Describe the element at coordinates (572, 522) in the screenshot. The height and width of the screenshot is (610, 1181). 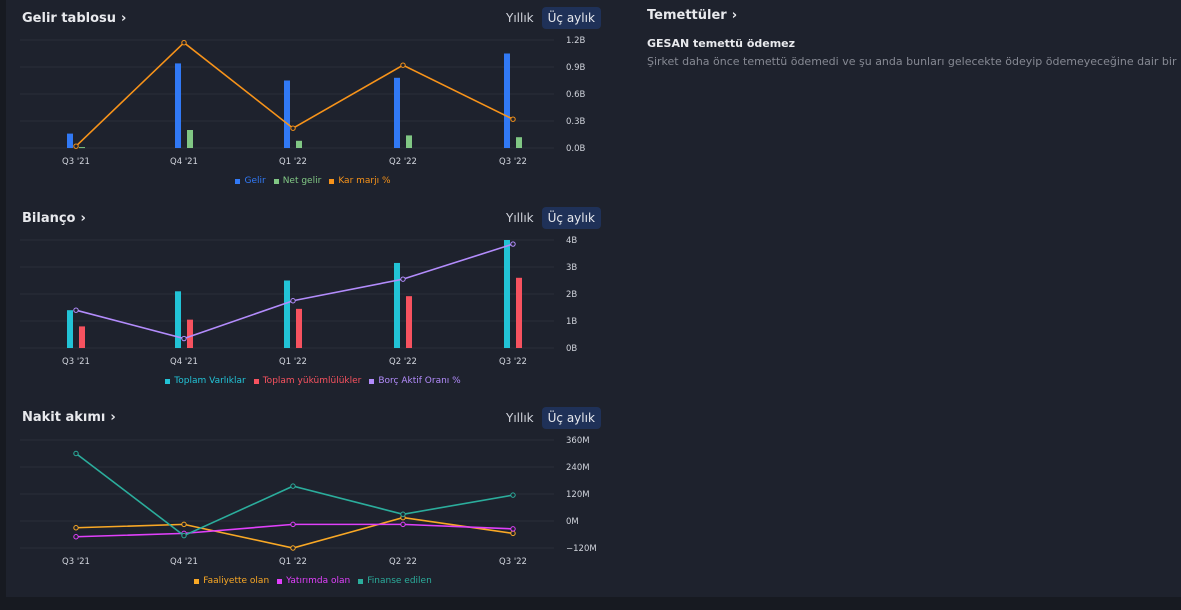
I see `y-tick-label: 0M` at that location.